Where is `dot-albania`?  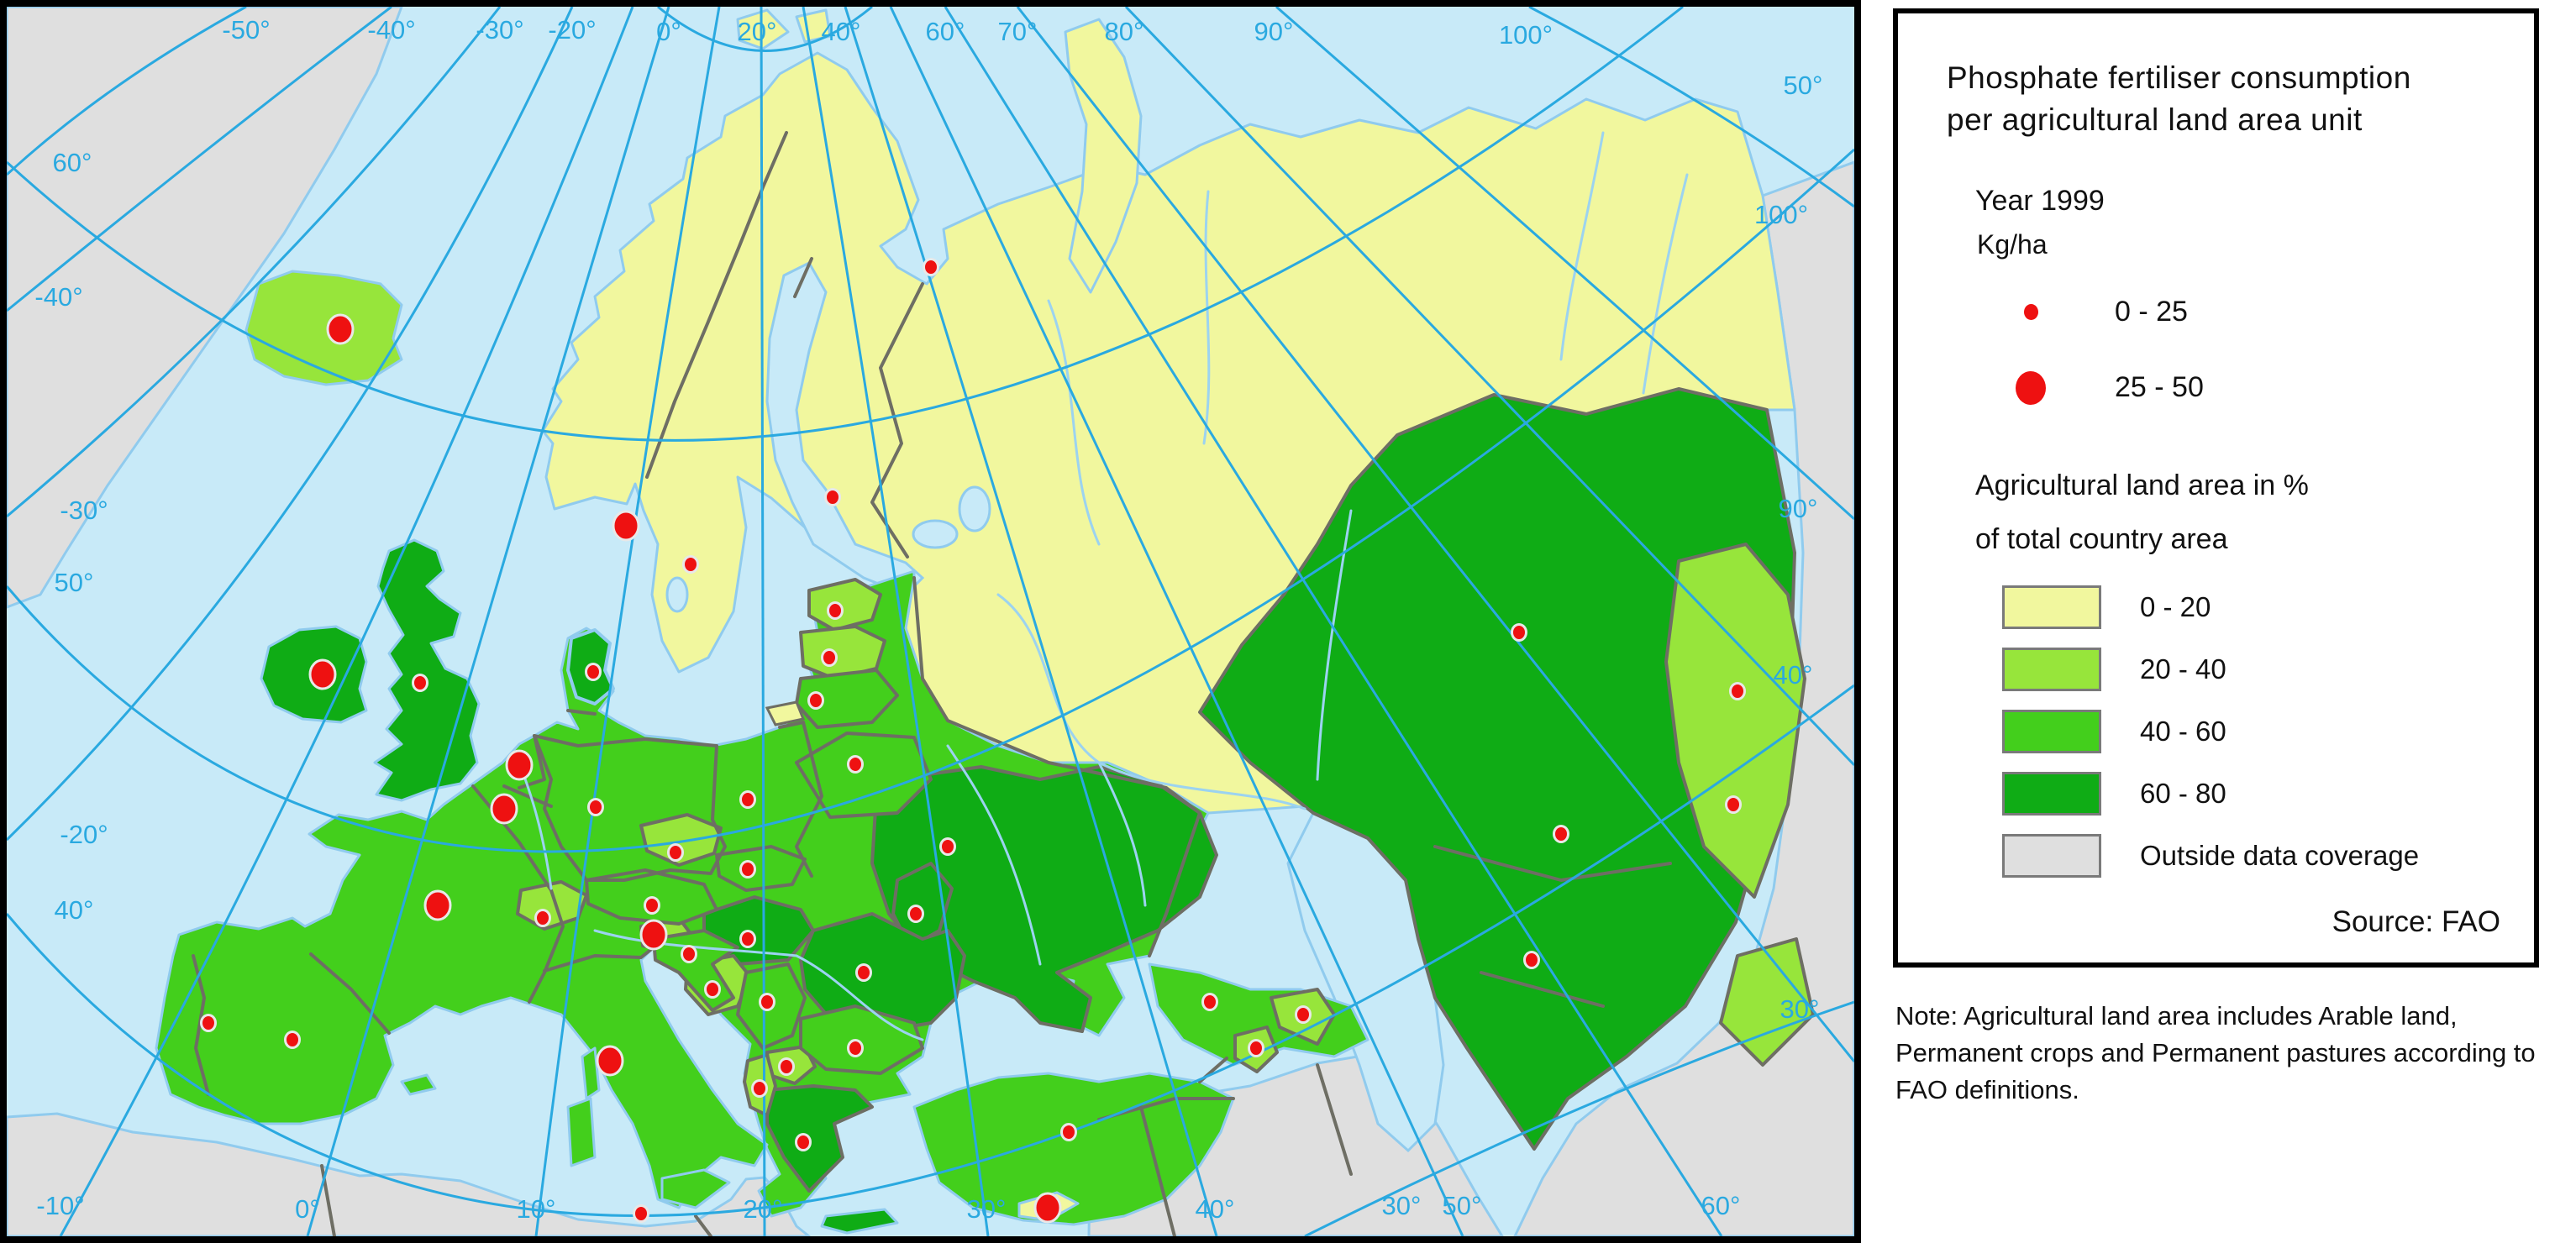
dot-albania is located at coordinates (759, 1089).